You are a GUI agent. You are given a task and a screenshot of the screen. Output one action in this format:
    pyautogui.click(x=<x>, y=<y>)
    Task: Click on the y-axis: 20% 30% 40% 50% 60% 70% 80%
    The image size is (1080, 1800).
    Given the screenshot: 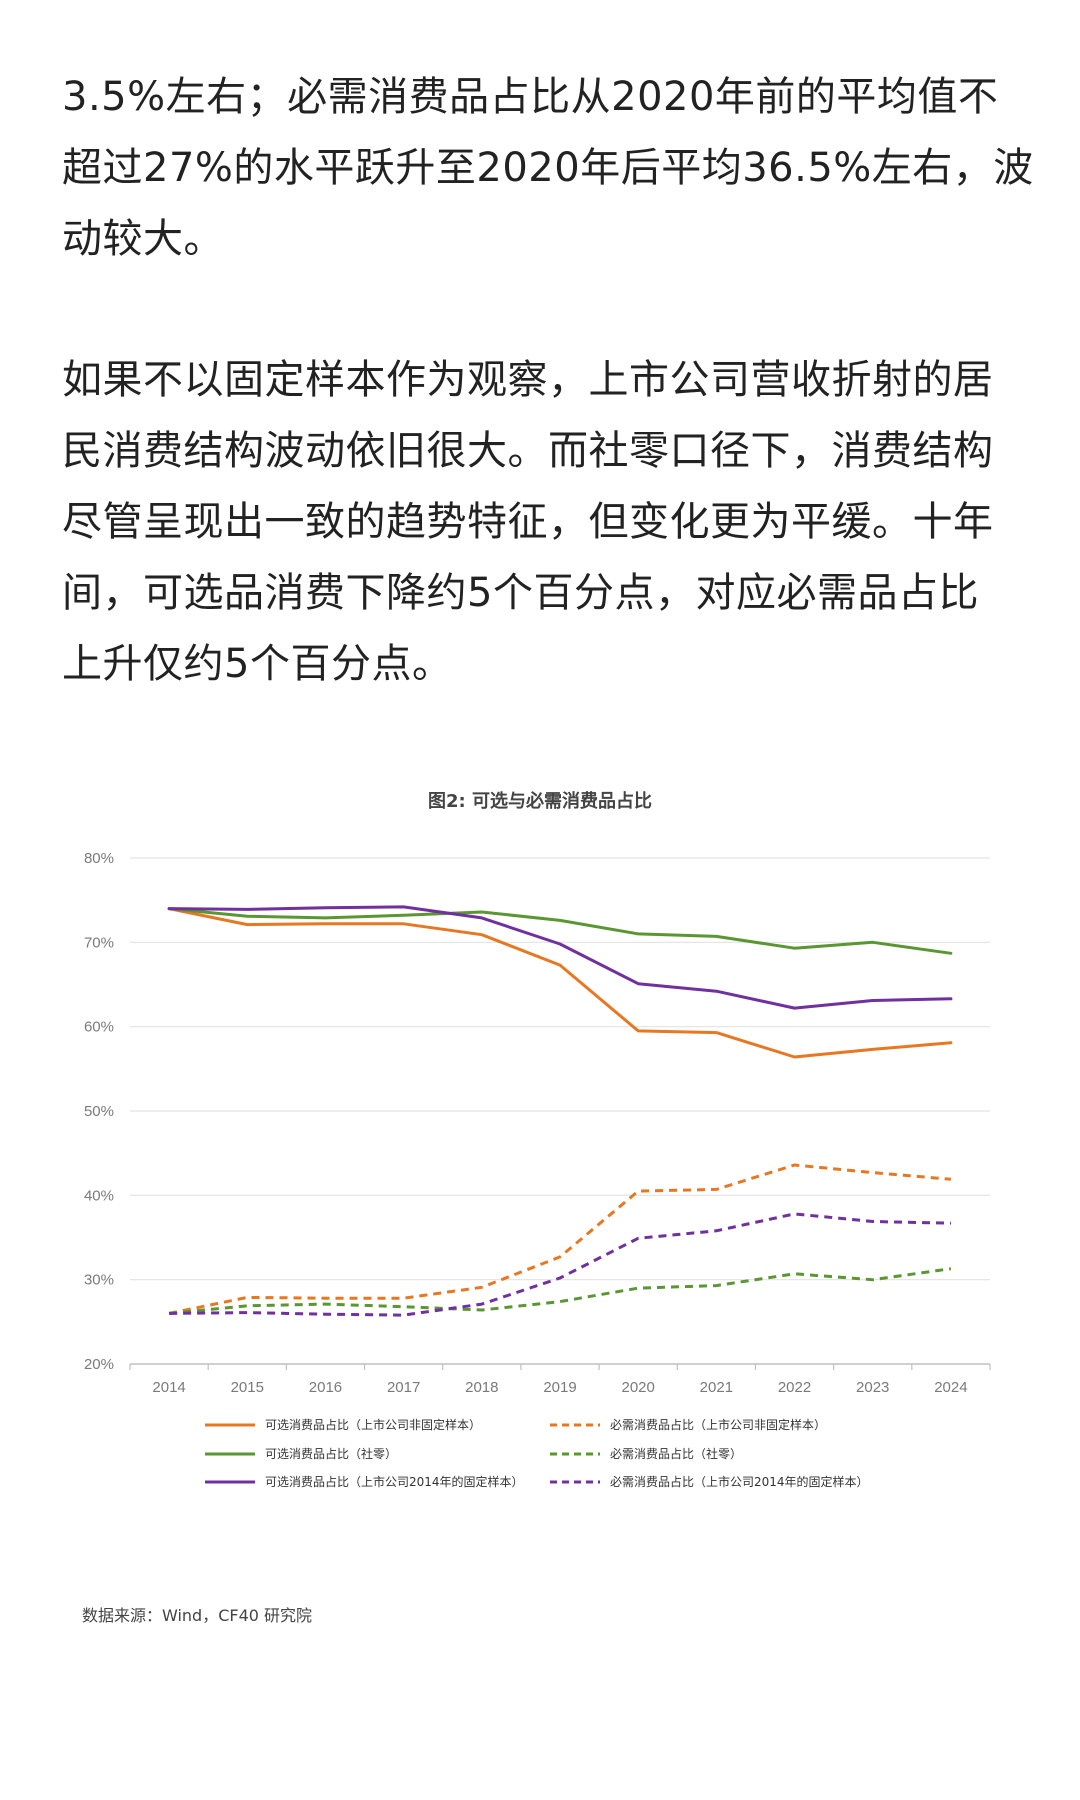 What is the action you would take?
    pyautogui.click(x=99, y=1111)
    